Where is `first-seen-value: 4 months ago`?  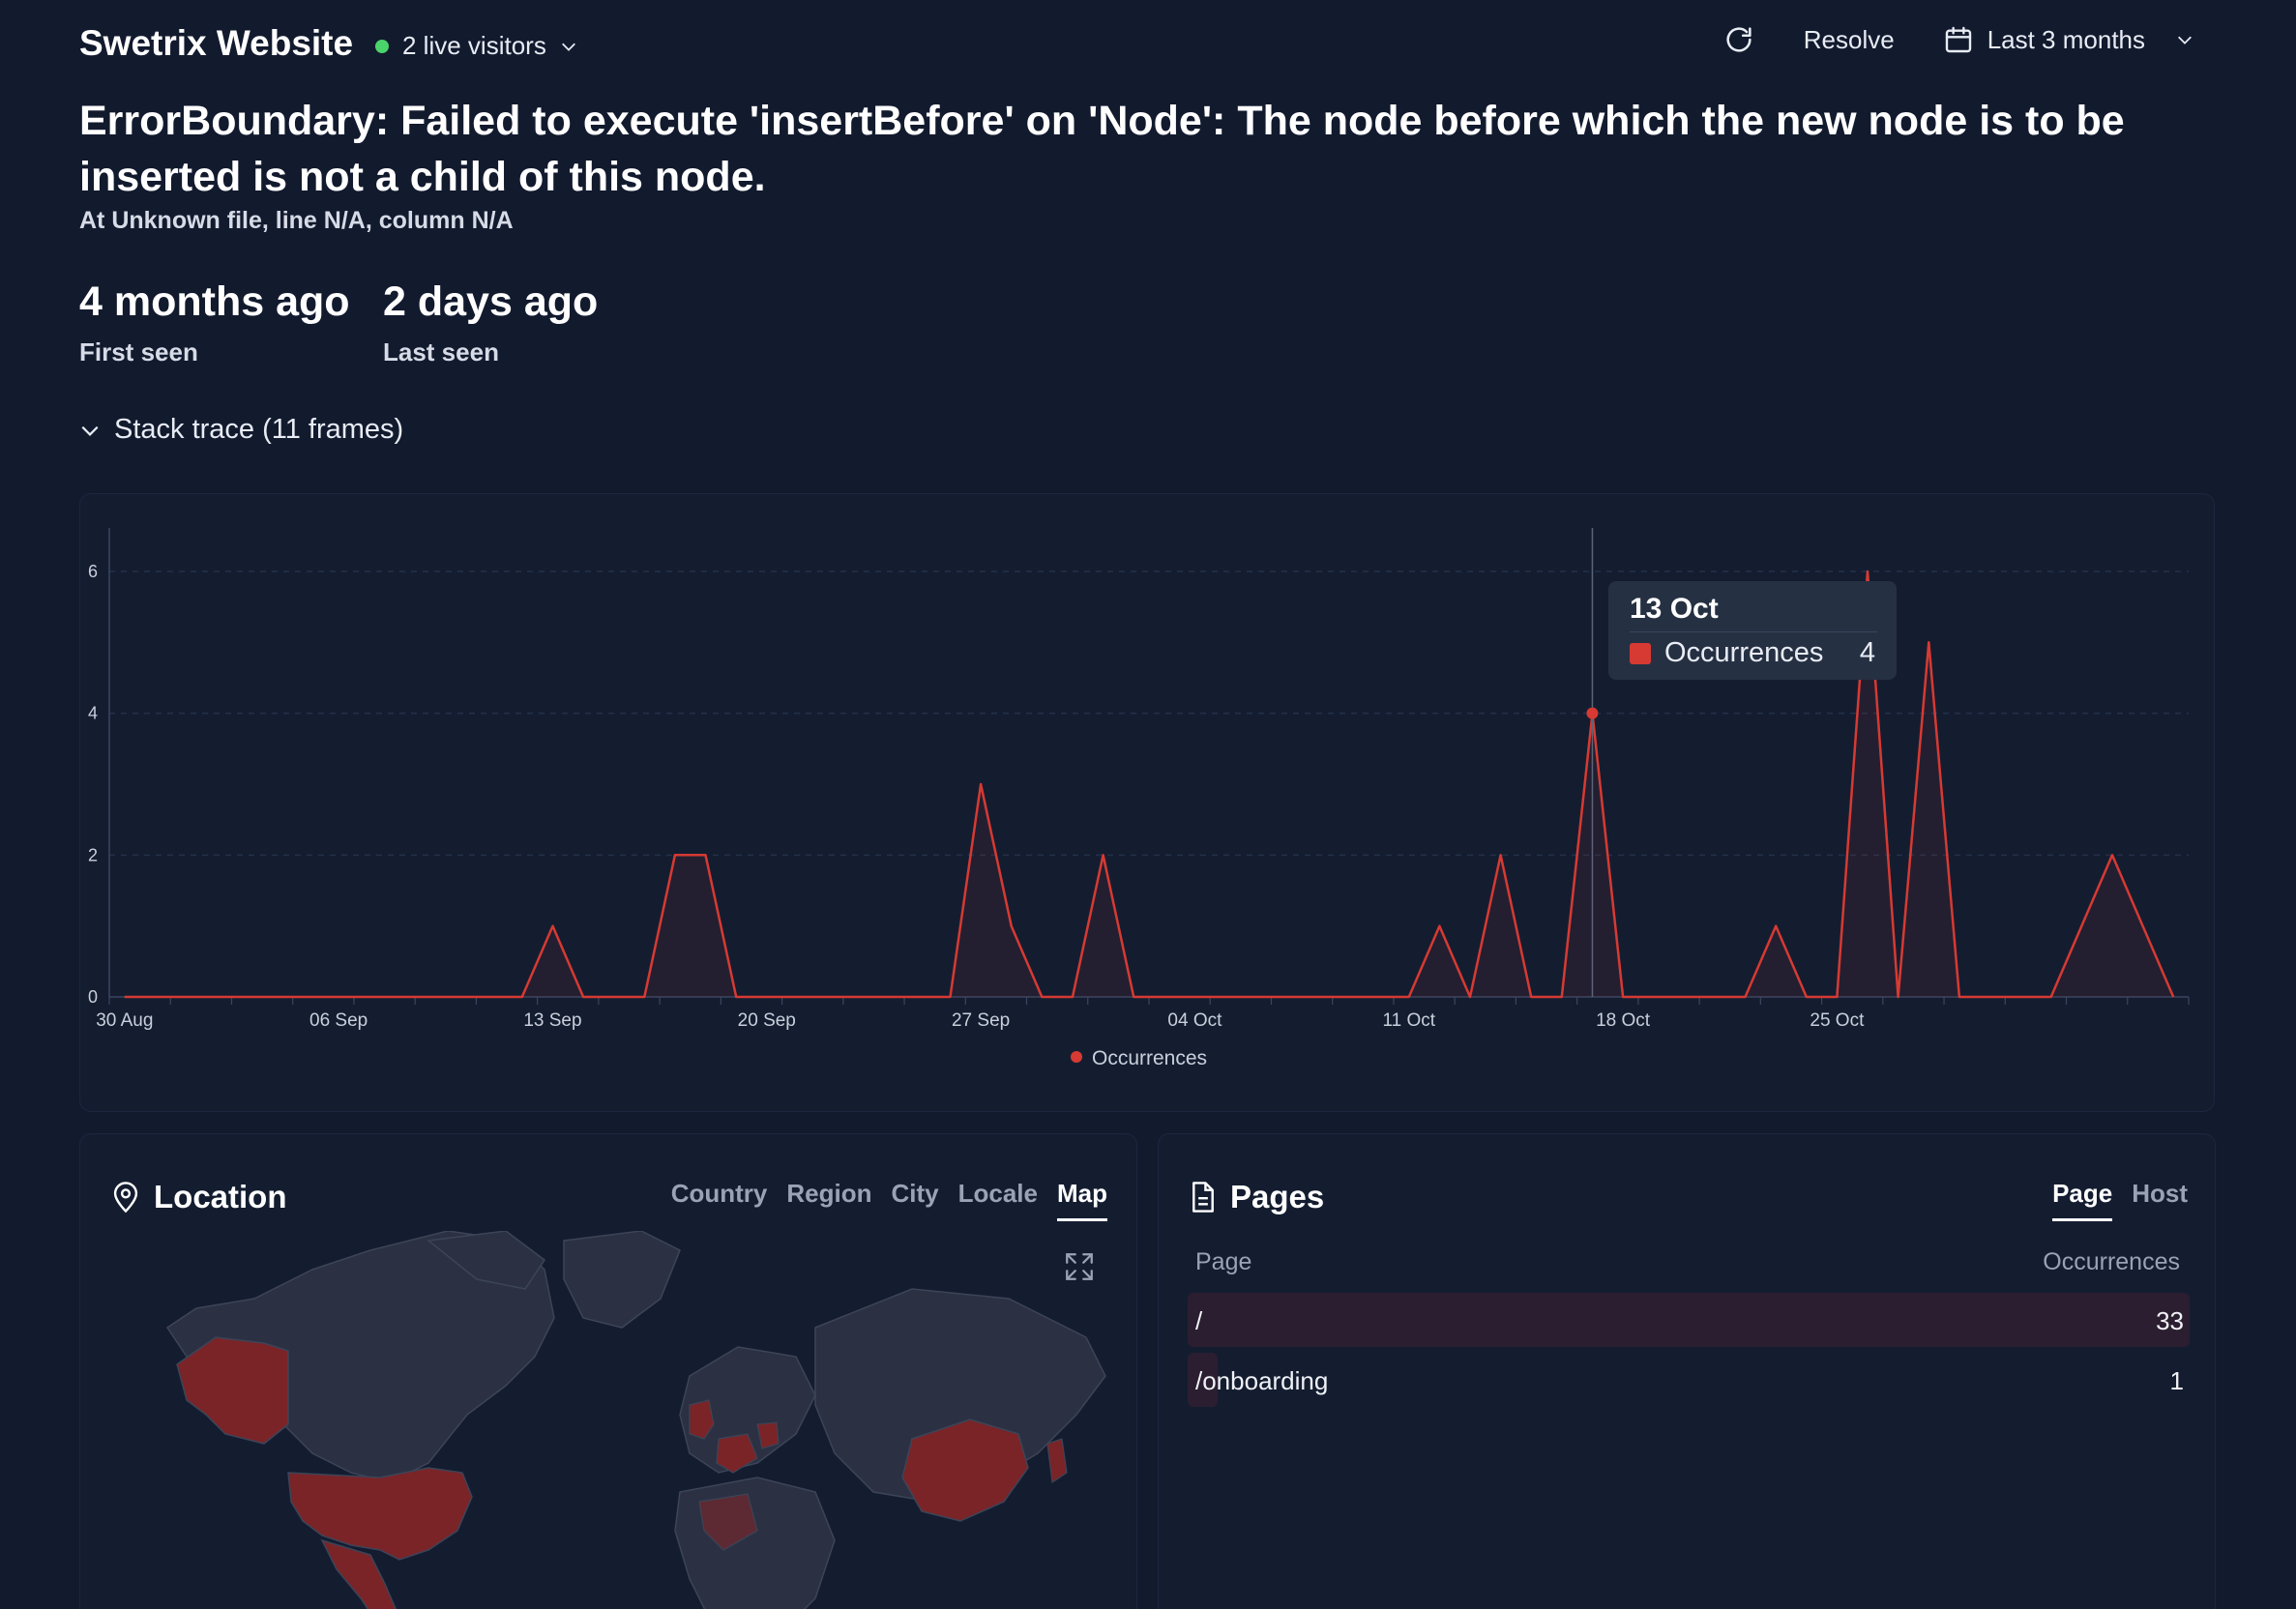
first-seen-value: 4 months ago is located at coordinates (214, 301).